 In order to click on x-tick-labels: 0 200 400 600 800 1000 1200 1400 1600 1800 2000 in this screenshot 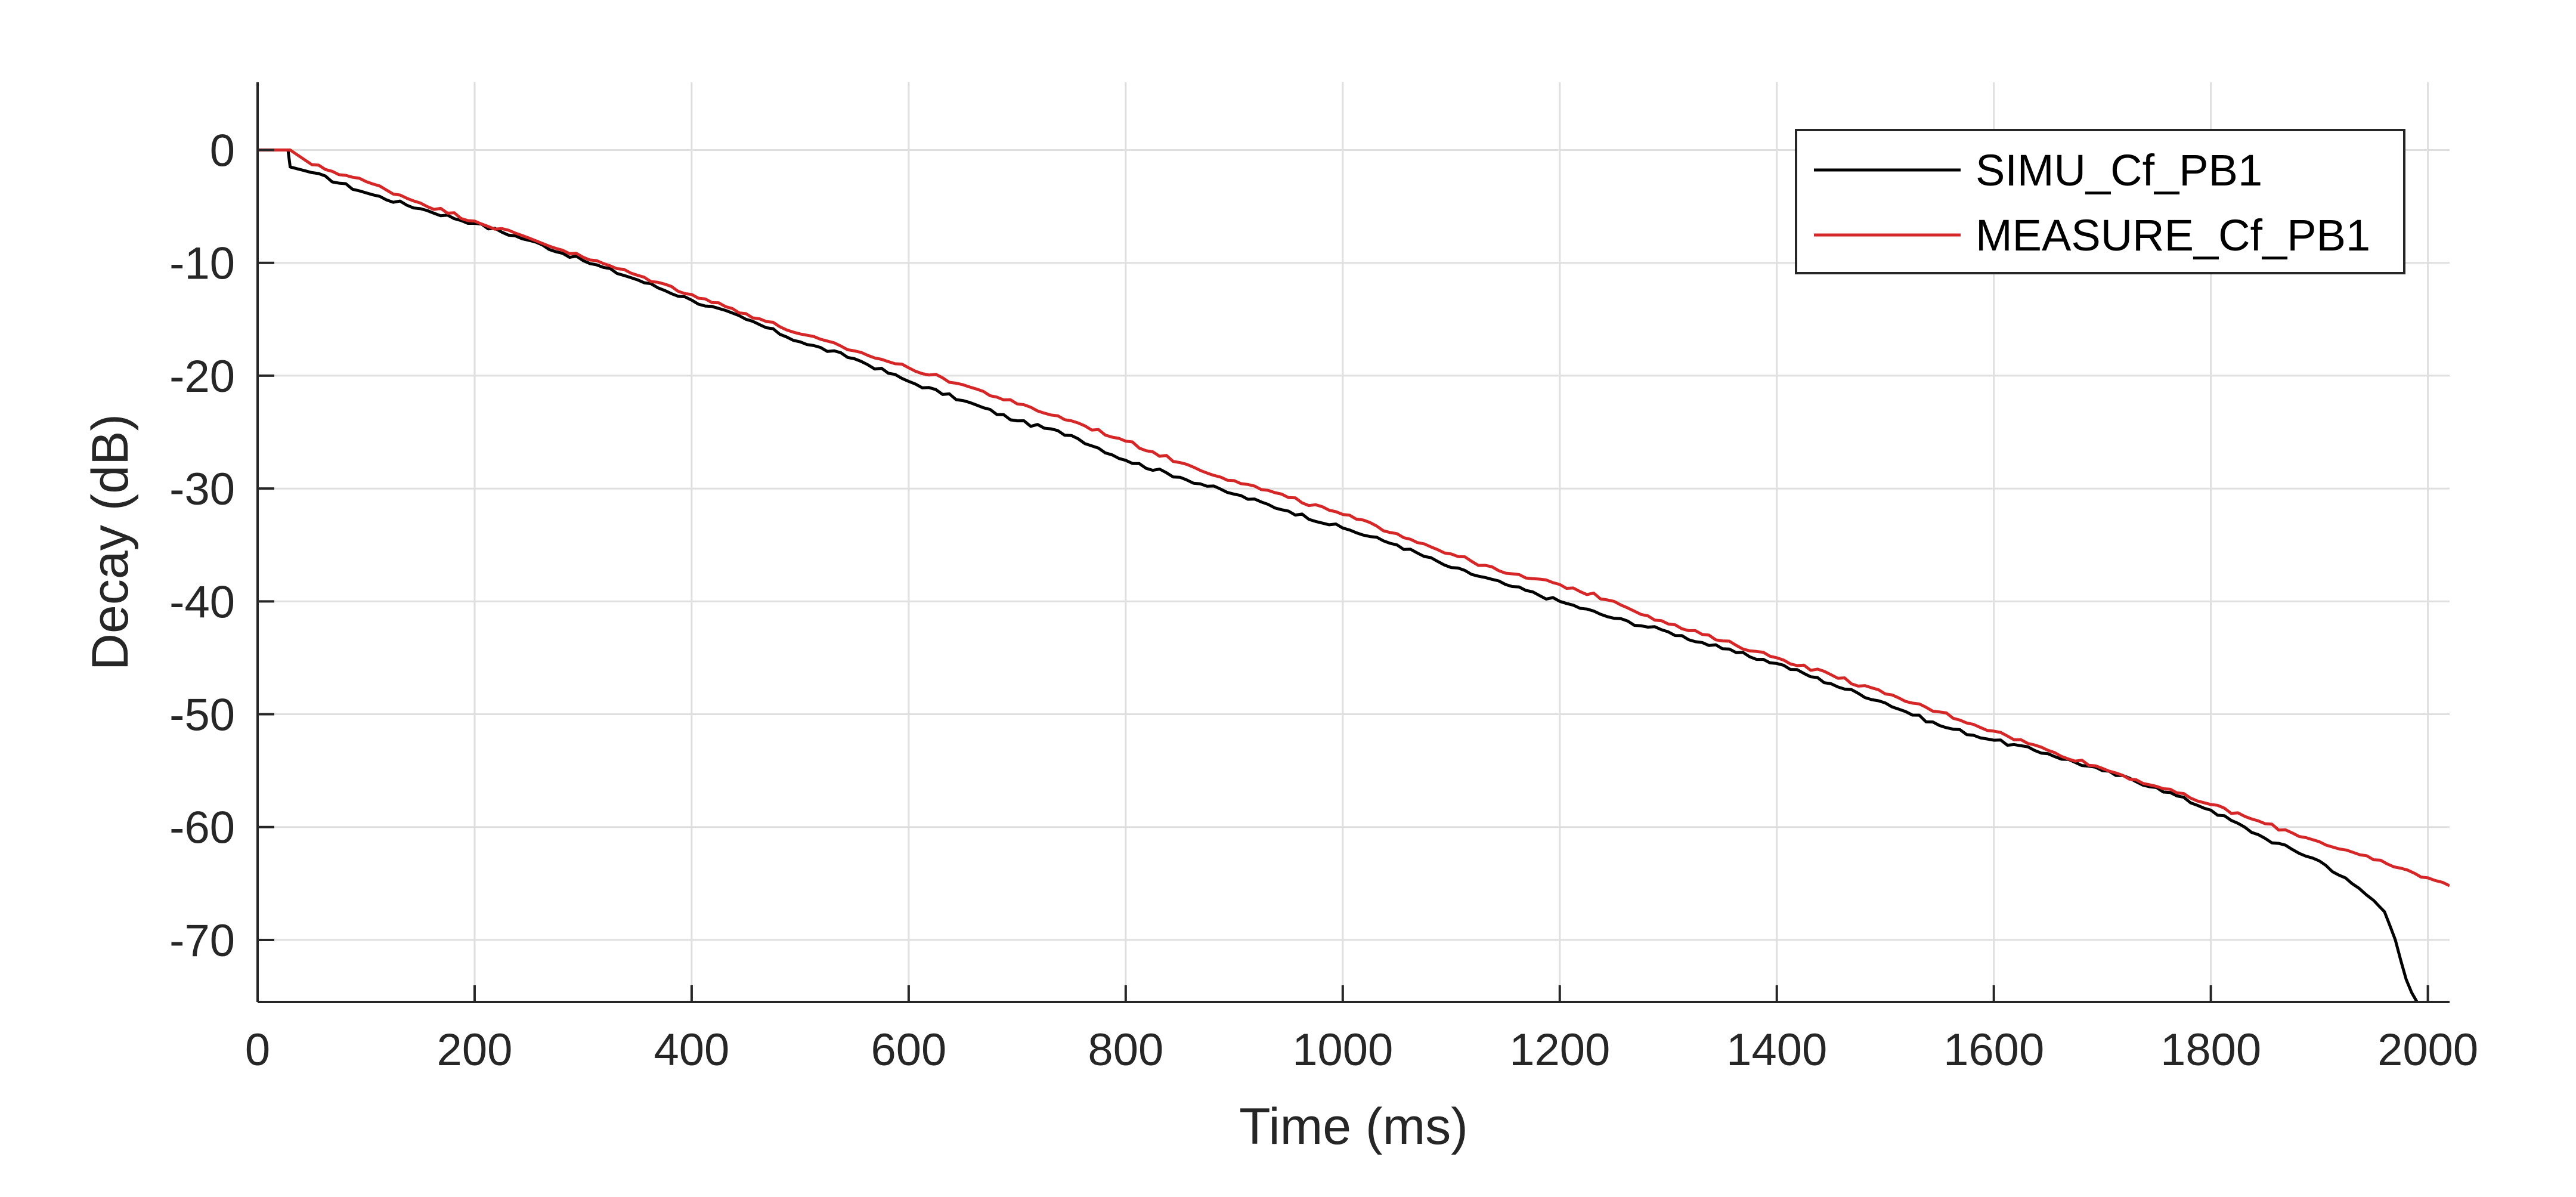, I will do `click(1362, 1050)`.